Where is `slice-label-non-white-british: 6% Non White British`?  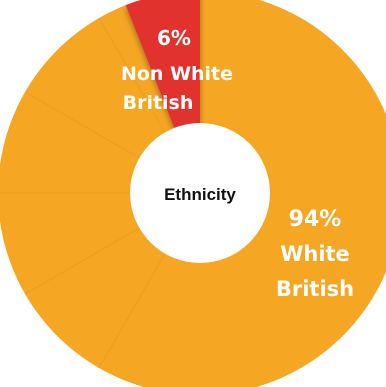
slice-label-non-white-british: 6% Non White British is located at coordinates (177, 70).